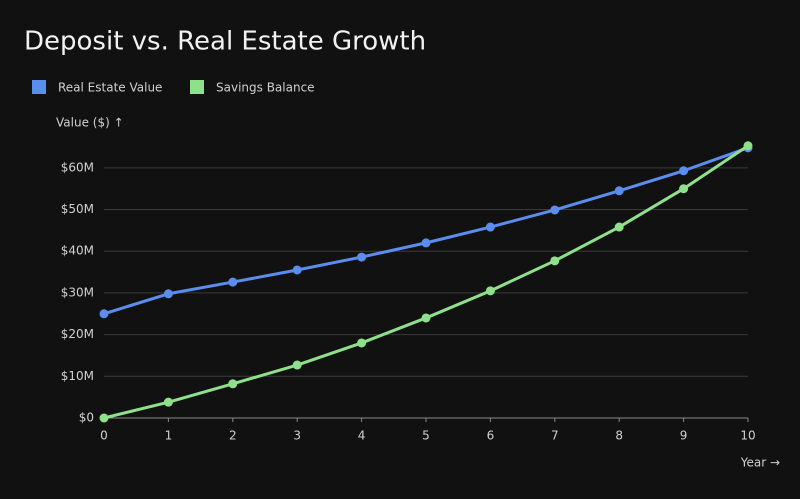 This screenshot has width=800, height=499. Describe the element at coordinates (426, 436) in the screenshot. I see `x-tick-label: 5` at that location.